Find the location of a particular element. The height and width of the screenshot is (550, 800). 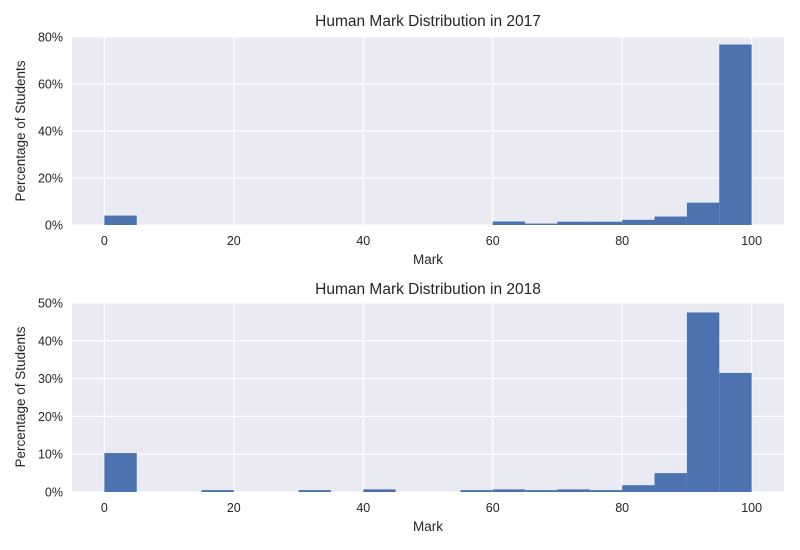

x-axis-label-2018: Mark is located at coordinates (428, 526).